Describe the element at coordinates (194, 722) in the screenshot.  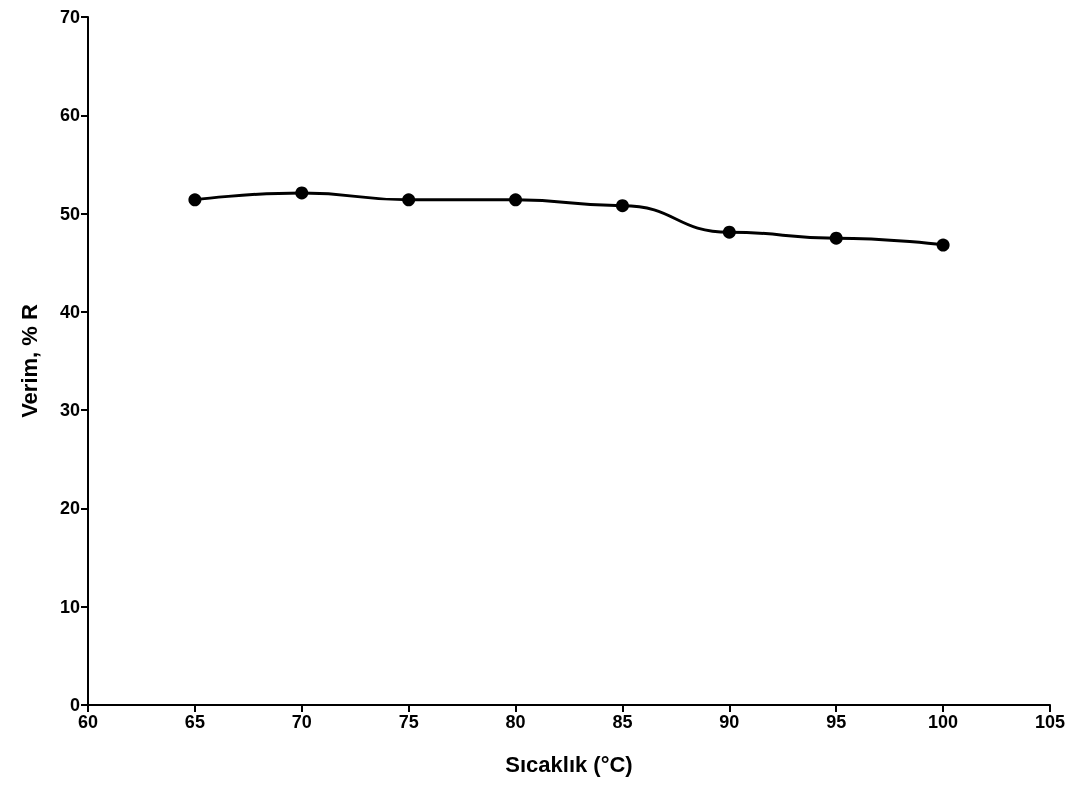
I see `x-tick-label: 65` at that location.